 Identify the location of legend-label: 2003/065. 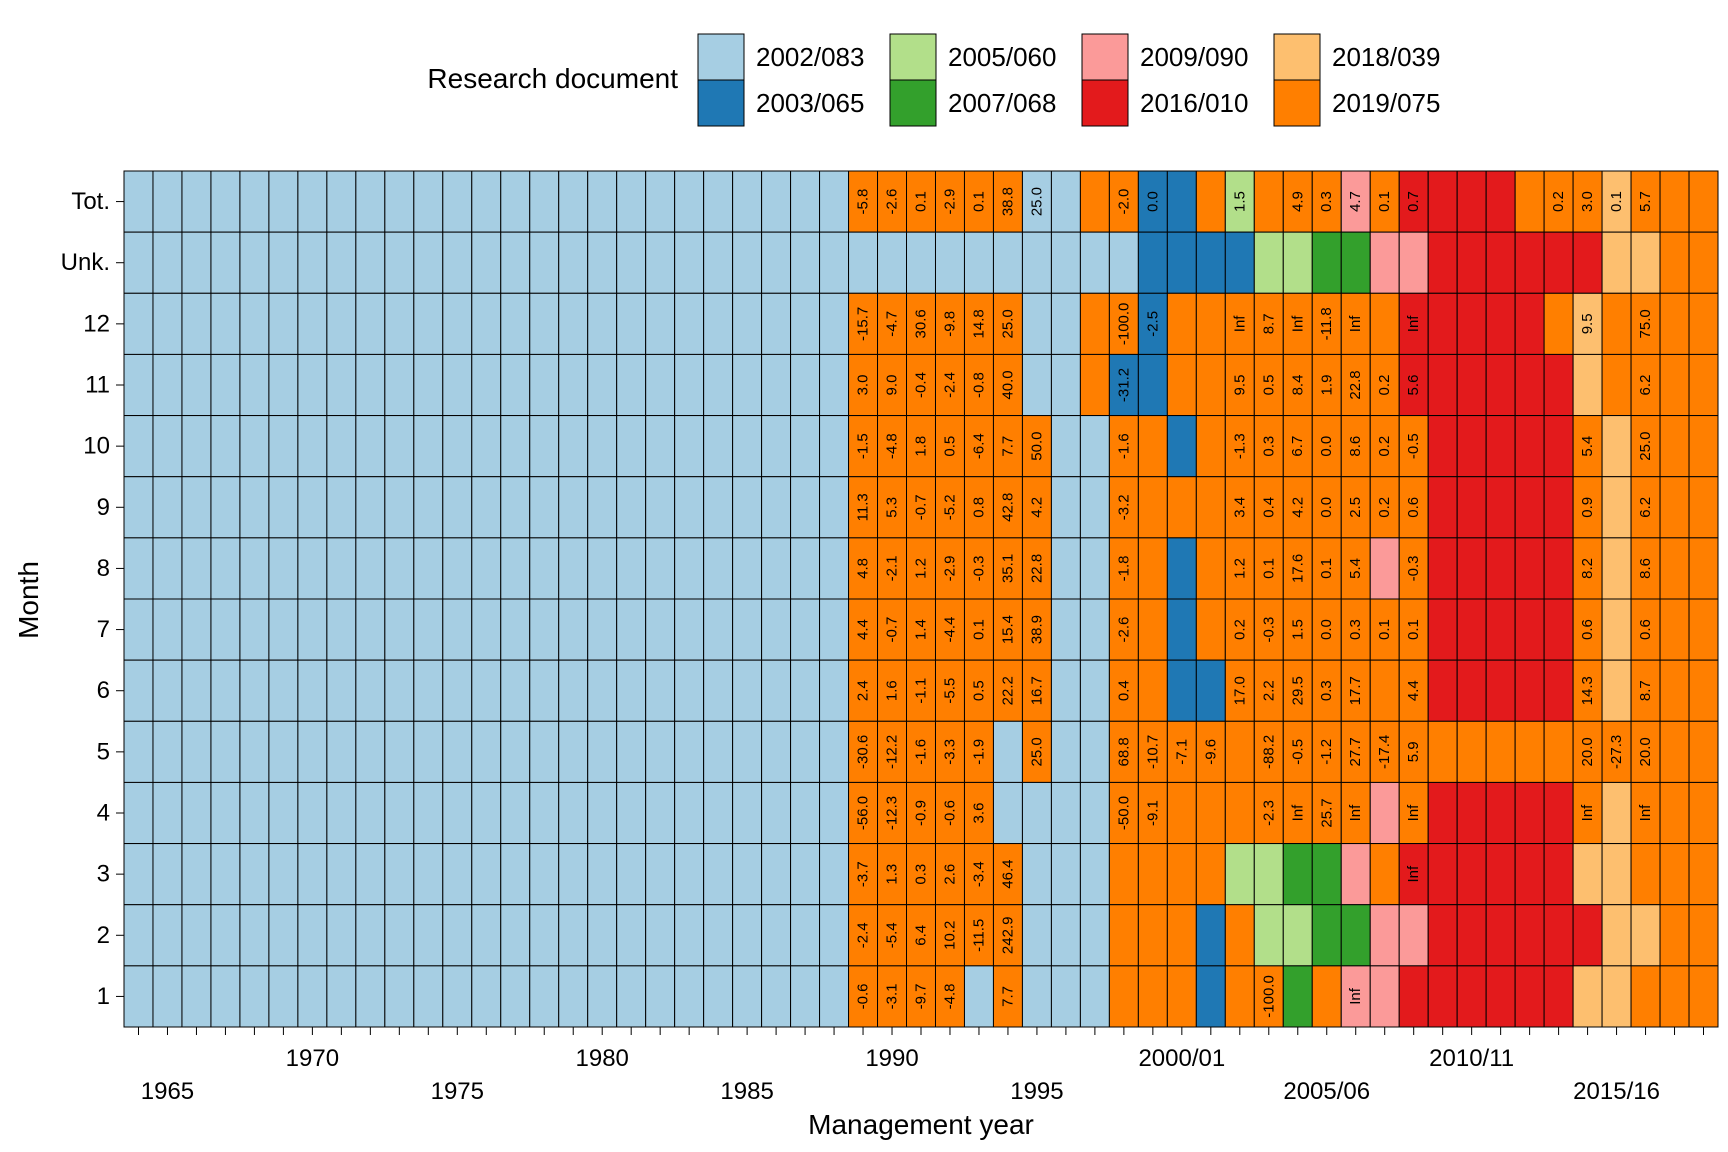
(810, 103).